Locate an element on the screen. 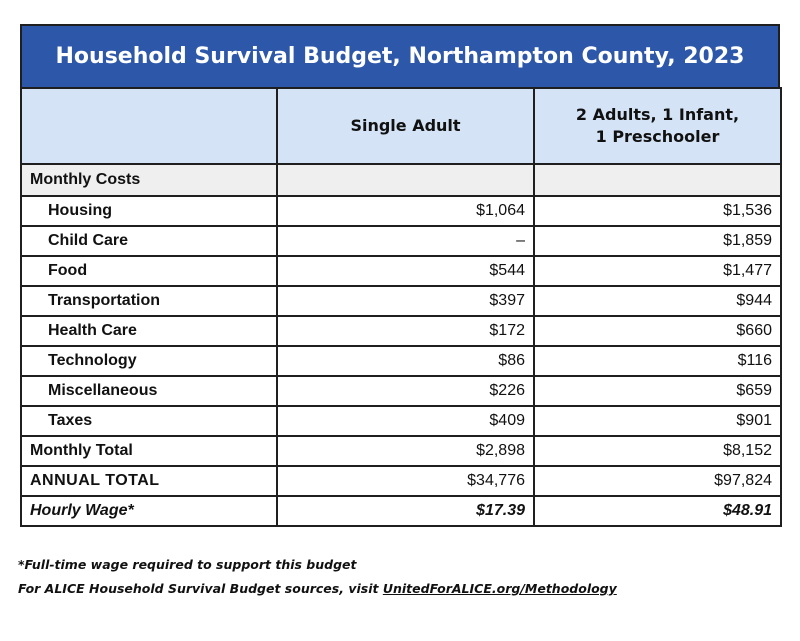 The width and height of the screenshot is (800, 641). single-adult-value: $226 is located at coordinates (405, 391).